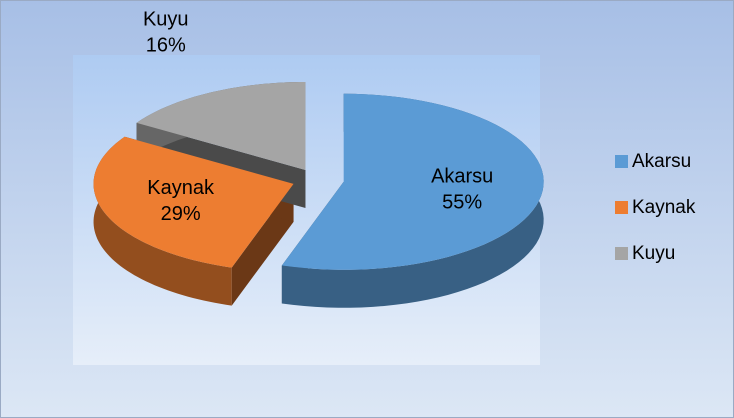 The height and width of the screenshot is (418, 734). I want to click on data-label: 55%, so click(462, 202).